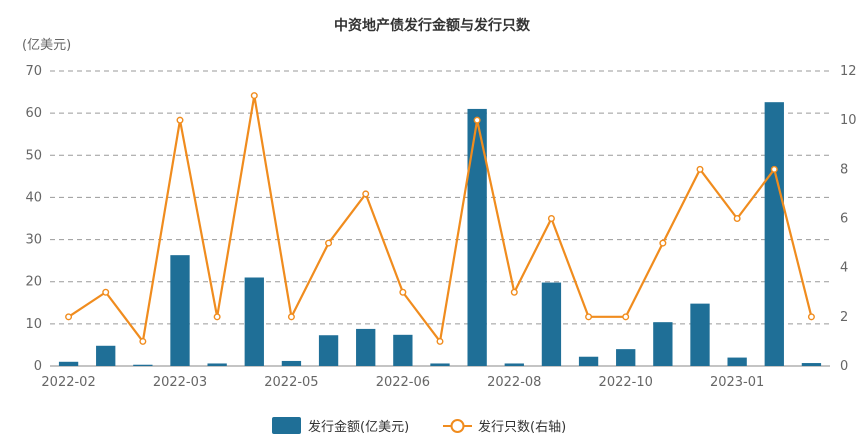  What do you see at coordinates (33, 197) in the screenshot?
I see `y-left-tick-label: 40` at bounding box center [33, 197].